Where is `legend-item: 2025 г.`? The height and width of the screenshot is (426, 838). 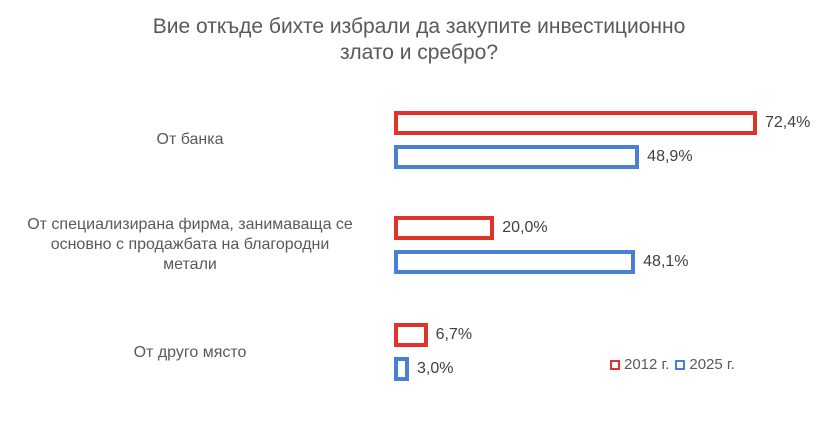 legend-item: 2025 г. is located at coordinates (705, 364).